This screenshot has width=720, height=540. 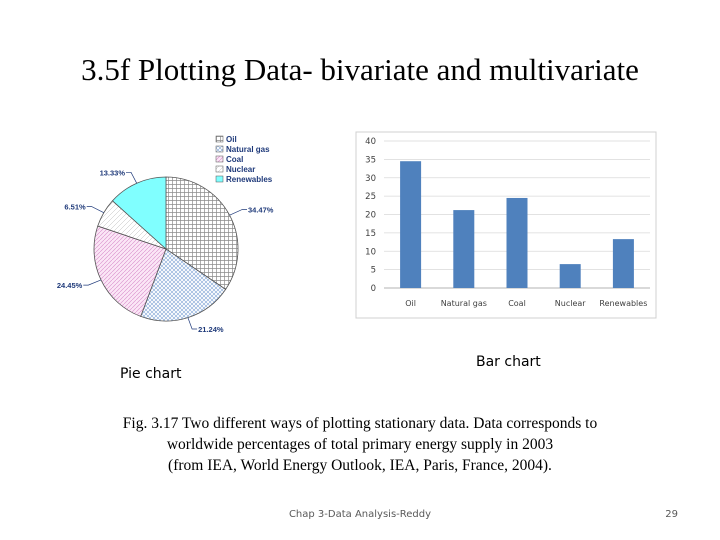 What do you see at coordinates (570, 276) in the screenshot?
I see `bar-nuclear` at bounding box center [570, 276].